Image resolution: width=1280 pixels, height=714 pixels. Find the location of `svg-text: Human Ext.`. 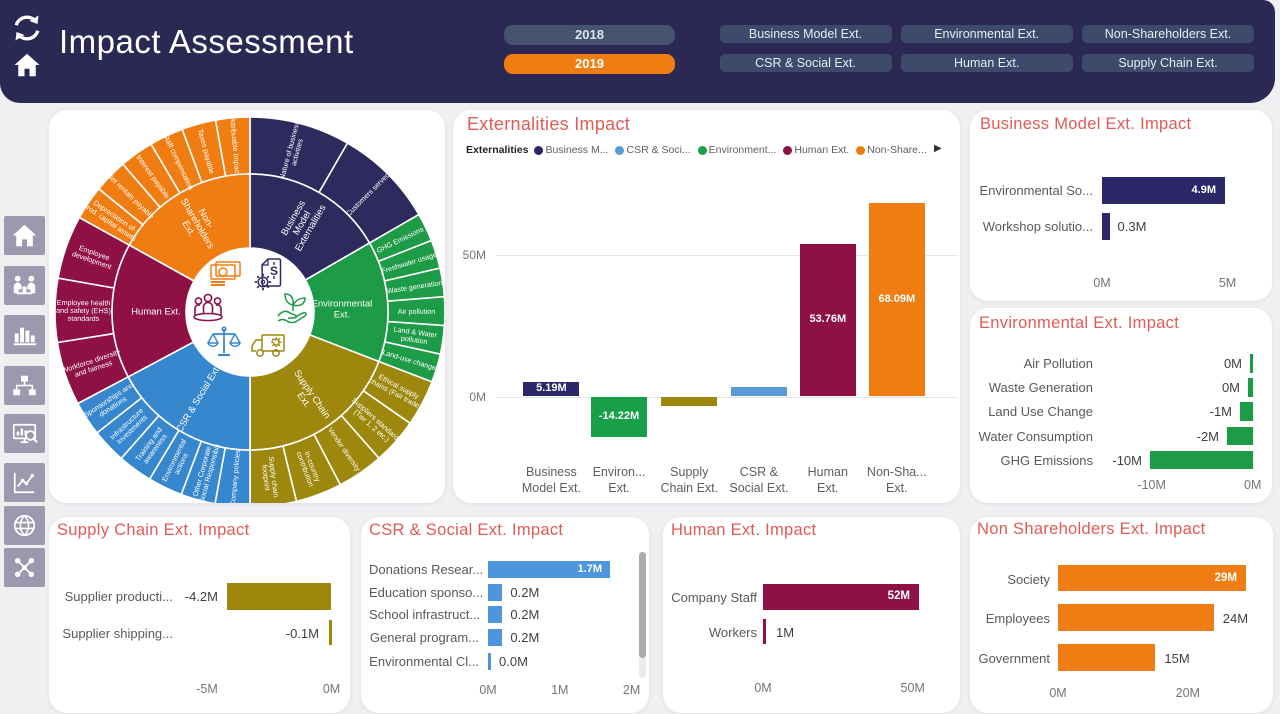

svg-text: Human Ext. is located at coordinates (156, 312).